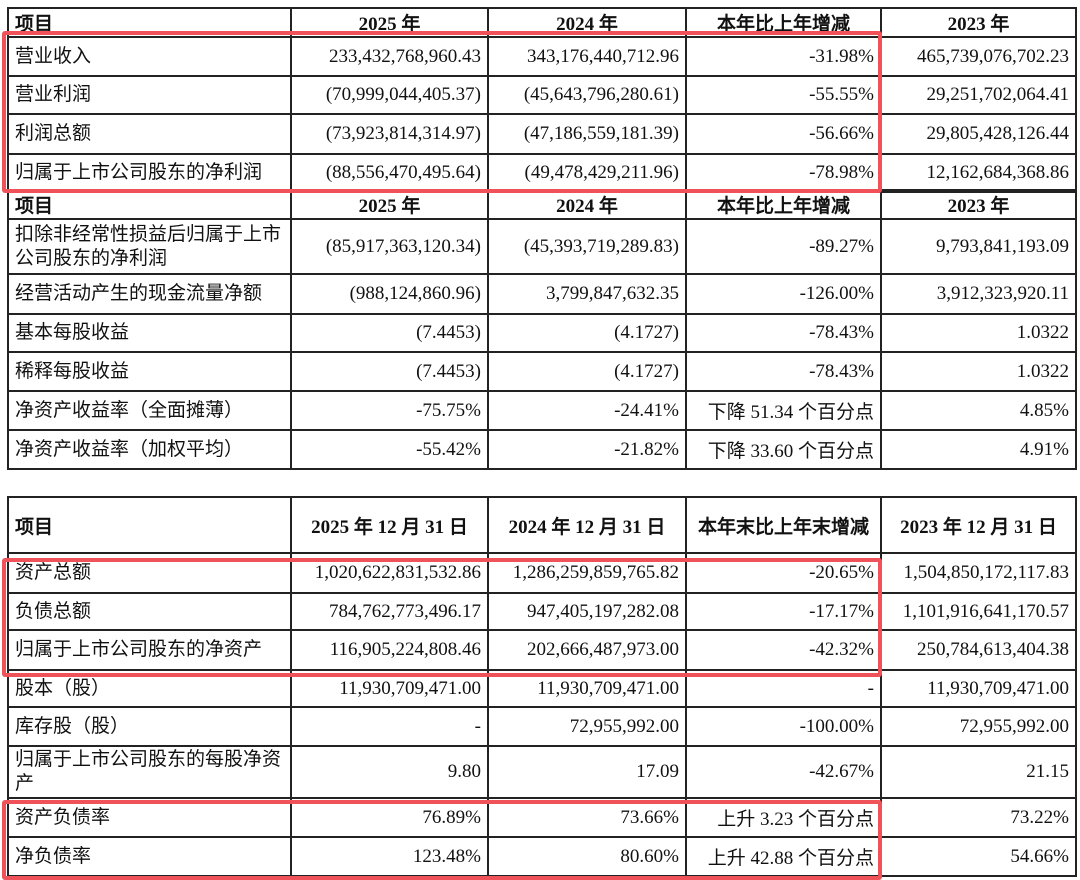 This screenshot has width=1080, height=880. Describe the element at coordinates (587, 56) in the screenshot. I see `cell-value: 343,176,440,712.96` at that location.